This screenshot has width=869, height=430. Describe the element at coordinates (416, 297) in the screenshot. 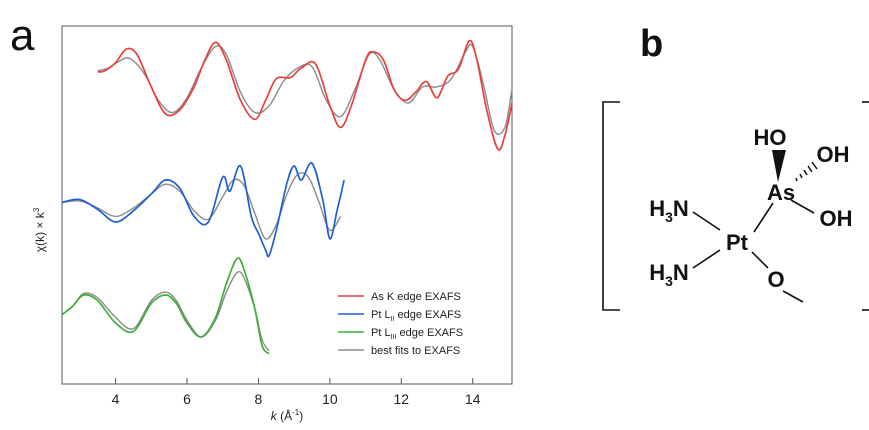

I see `legend-entry: As K edge EXAFS` at that location.